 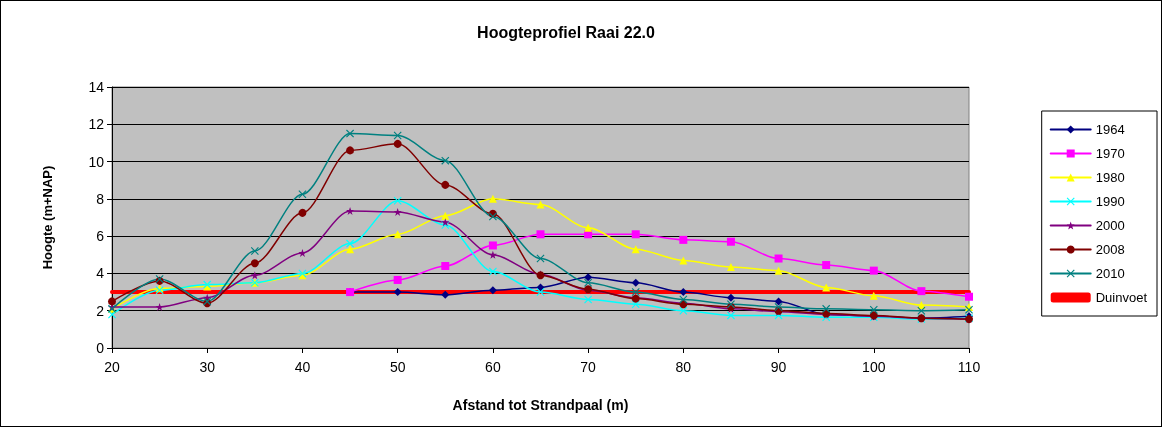 I want to click on x-tick-label: 40, so click(x=302, y=367).